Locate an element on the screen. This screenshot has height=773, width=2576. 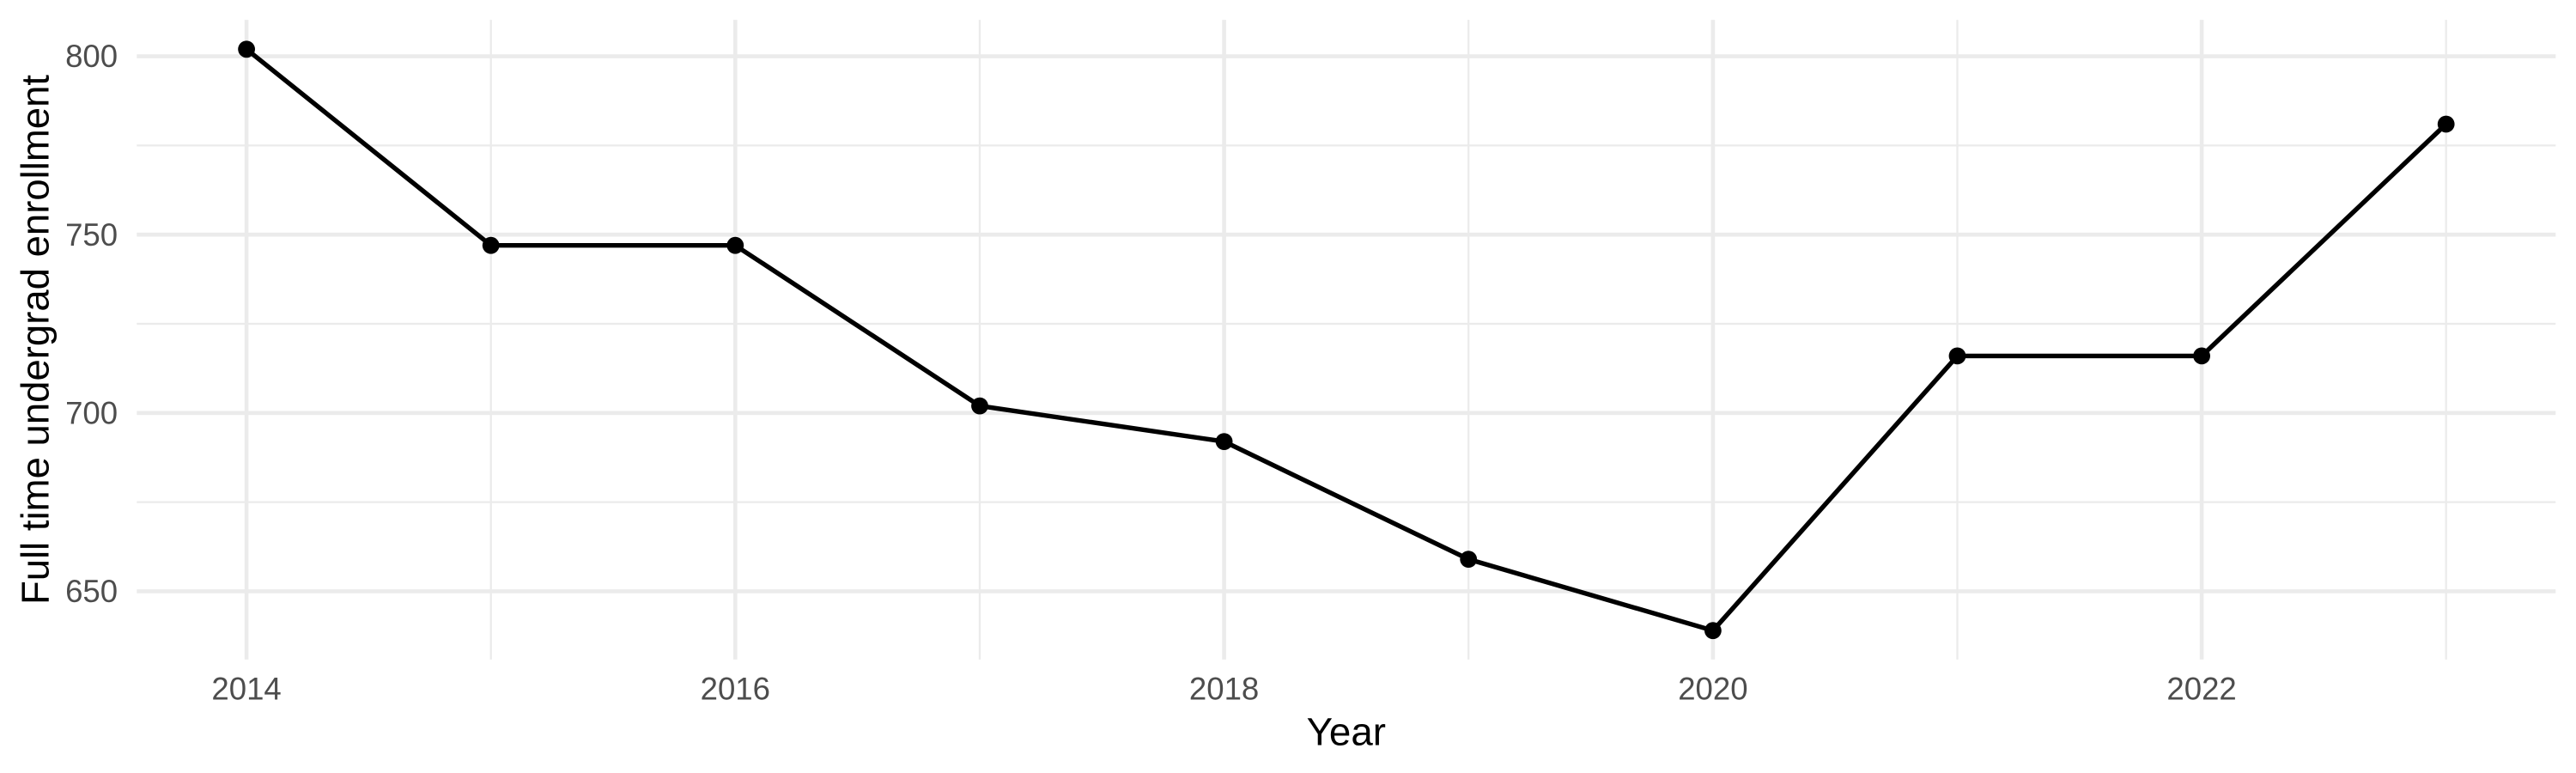
svg-text: 2018 is located at coordinates (1224, 688).